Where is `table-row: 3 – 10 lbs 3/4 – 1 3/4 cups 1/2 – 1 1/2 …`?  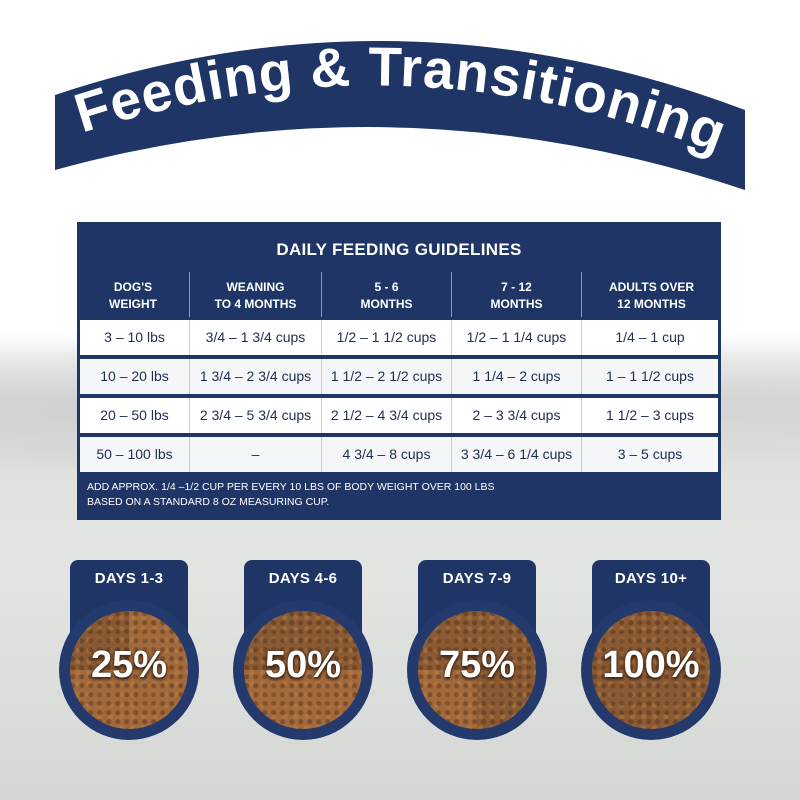 table-row: 3 – 10 lbs 3/4 – 1 3/4 cups 1/2 – 1 1/2 … is located at coordinates (399, 337).